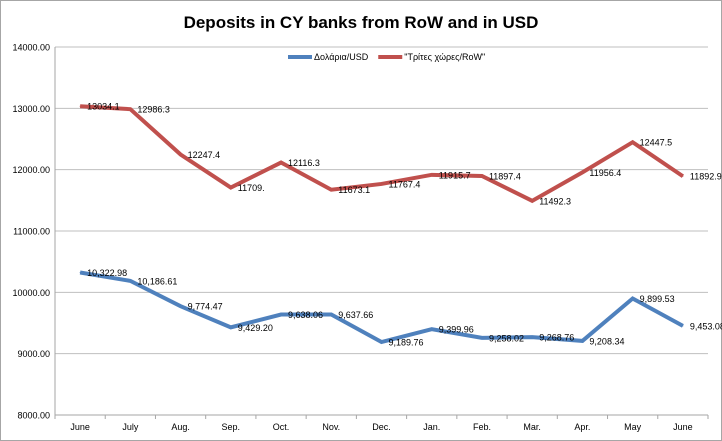 This screenshot has height=441, width=722. What do you see at coordinates (251, 188) in the screenshot?
I see `data-label: 11709.` at bounding box center [251, 188].